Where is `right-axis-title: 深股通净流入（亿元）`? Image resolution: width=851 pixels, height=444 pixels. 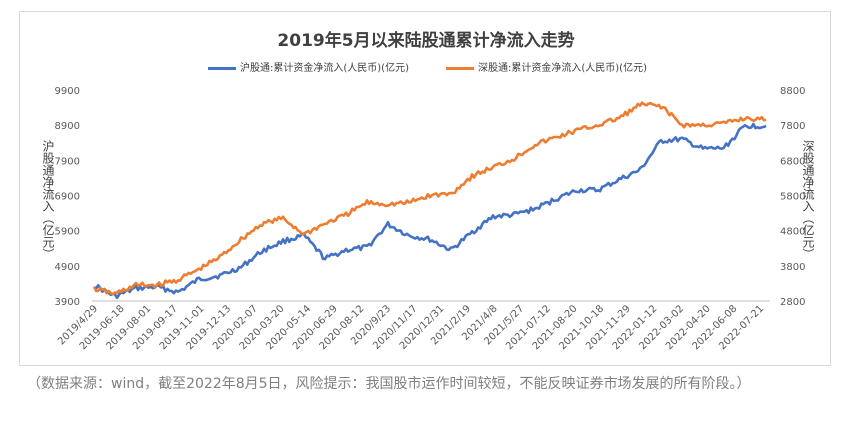
right-axis-title: 深股通净流入（亿元） is located at coordinates (808, 200).